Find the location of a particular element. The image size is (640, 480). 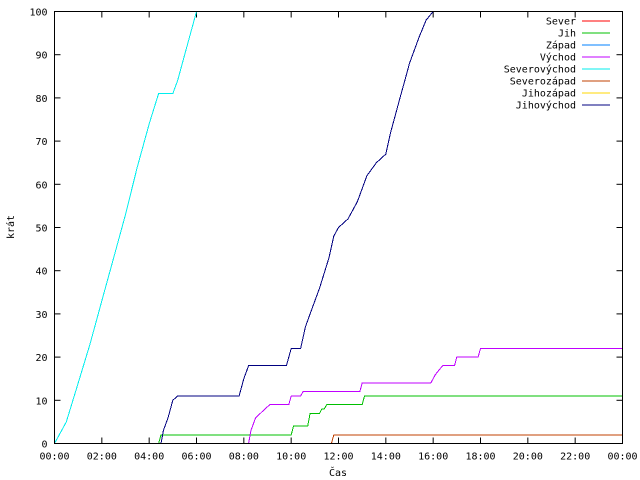

x-tick-label: 18:00 is located at coordinates (480, 457).